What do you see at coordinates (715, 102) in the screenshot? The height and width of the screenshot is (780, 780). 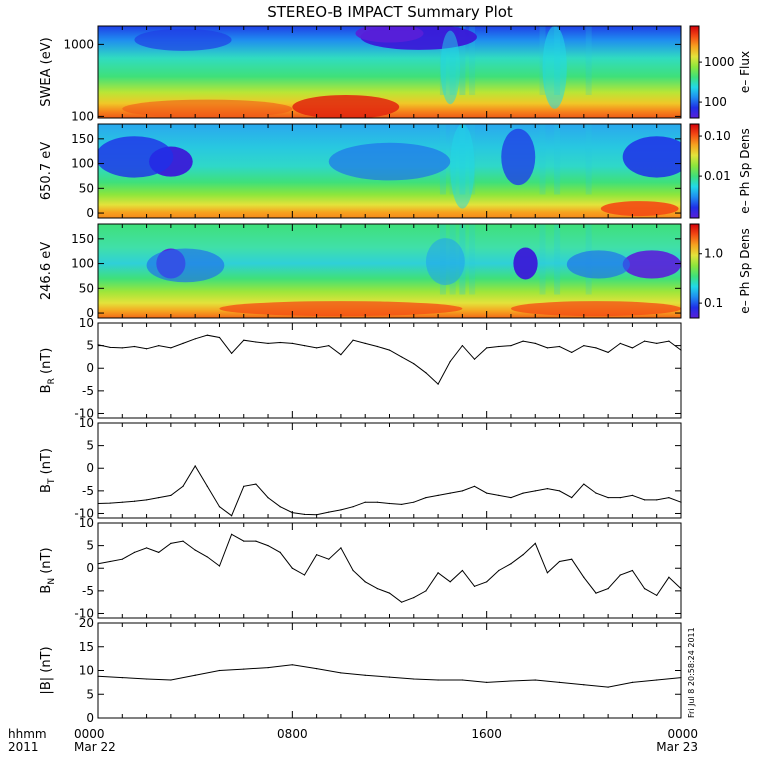 I see `colorbar-tick-label: 100` at bounding box center [715, 102].